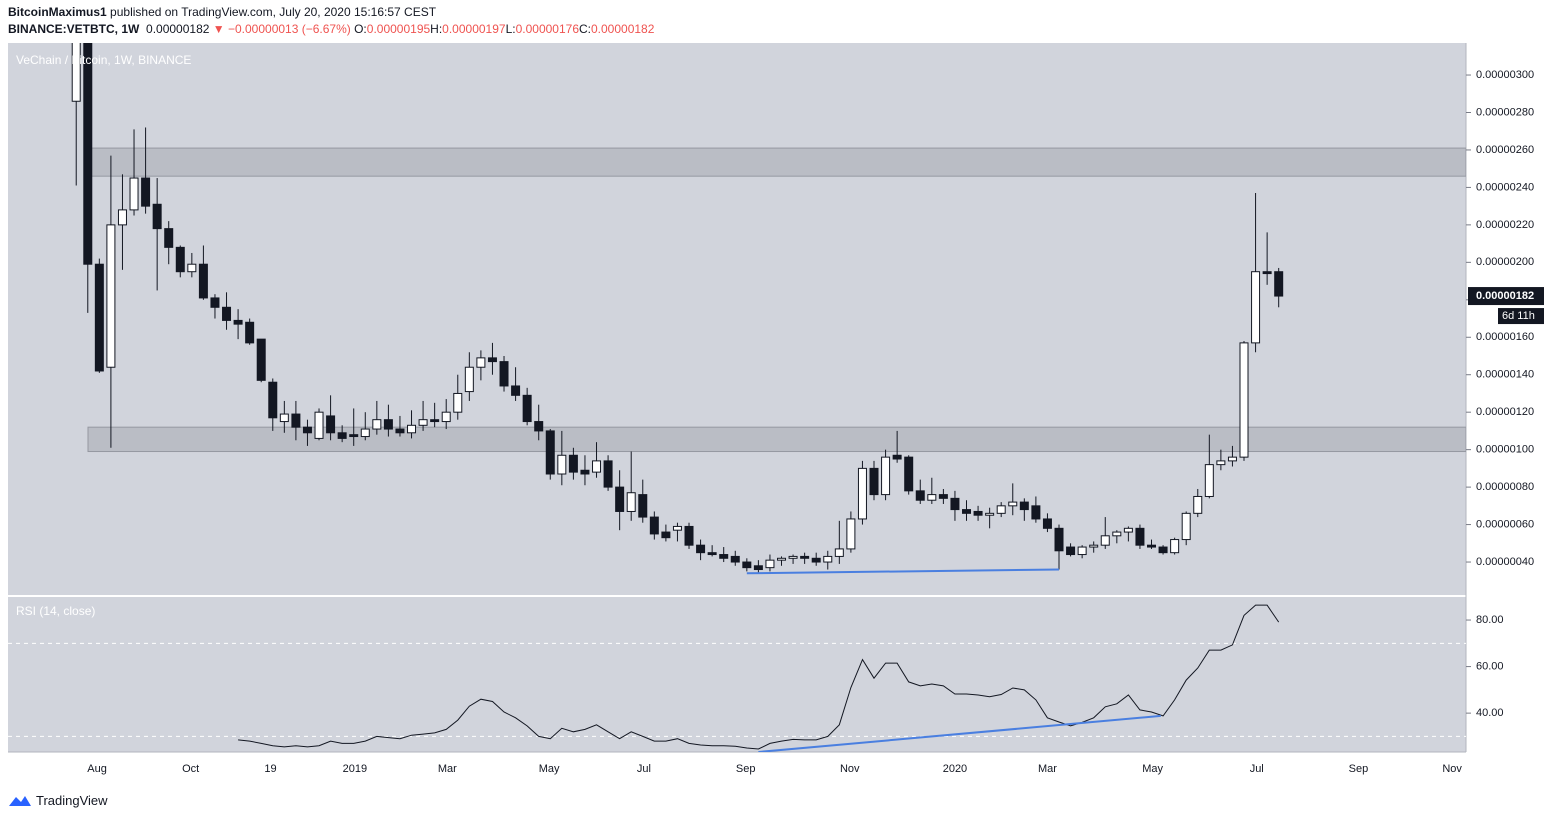 This screenshot has height=819, width=1554. I want to click on x-tick-label: Oct, so click(190, 769).